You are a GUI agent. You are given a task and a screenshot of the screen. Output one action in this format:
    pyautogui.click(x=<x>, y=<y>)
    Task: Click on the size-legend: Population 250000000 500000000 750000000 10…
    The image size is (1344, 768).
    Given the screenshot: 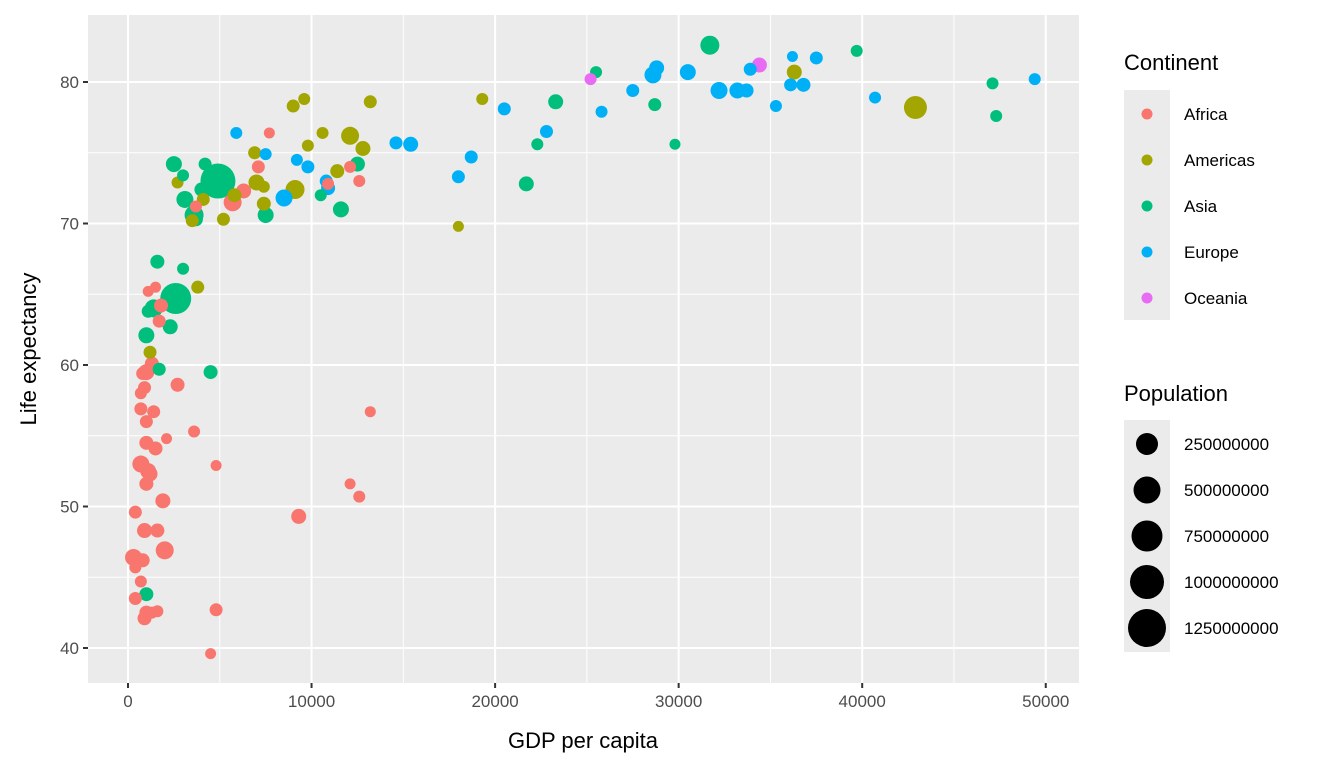 What is the action you would take?
    pyautogui.click(x=1201, y=516)
    